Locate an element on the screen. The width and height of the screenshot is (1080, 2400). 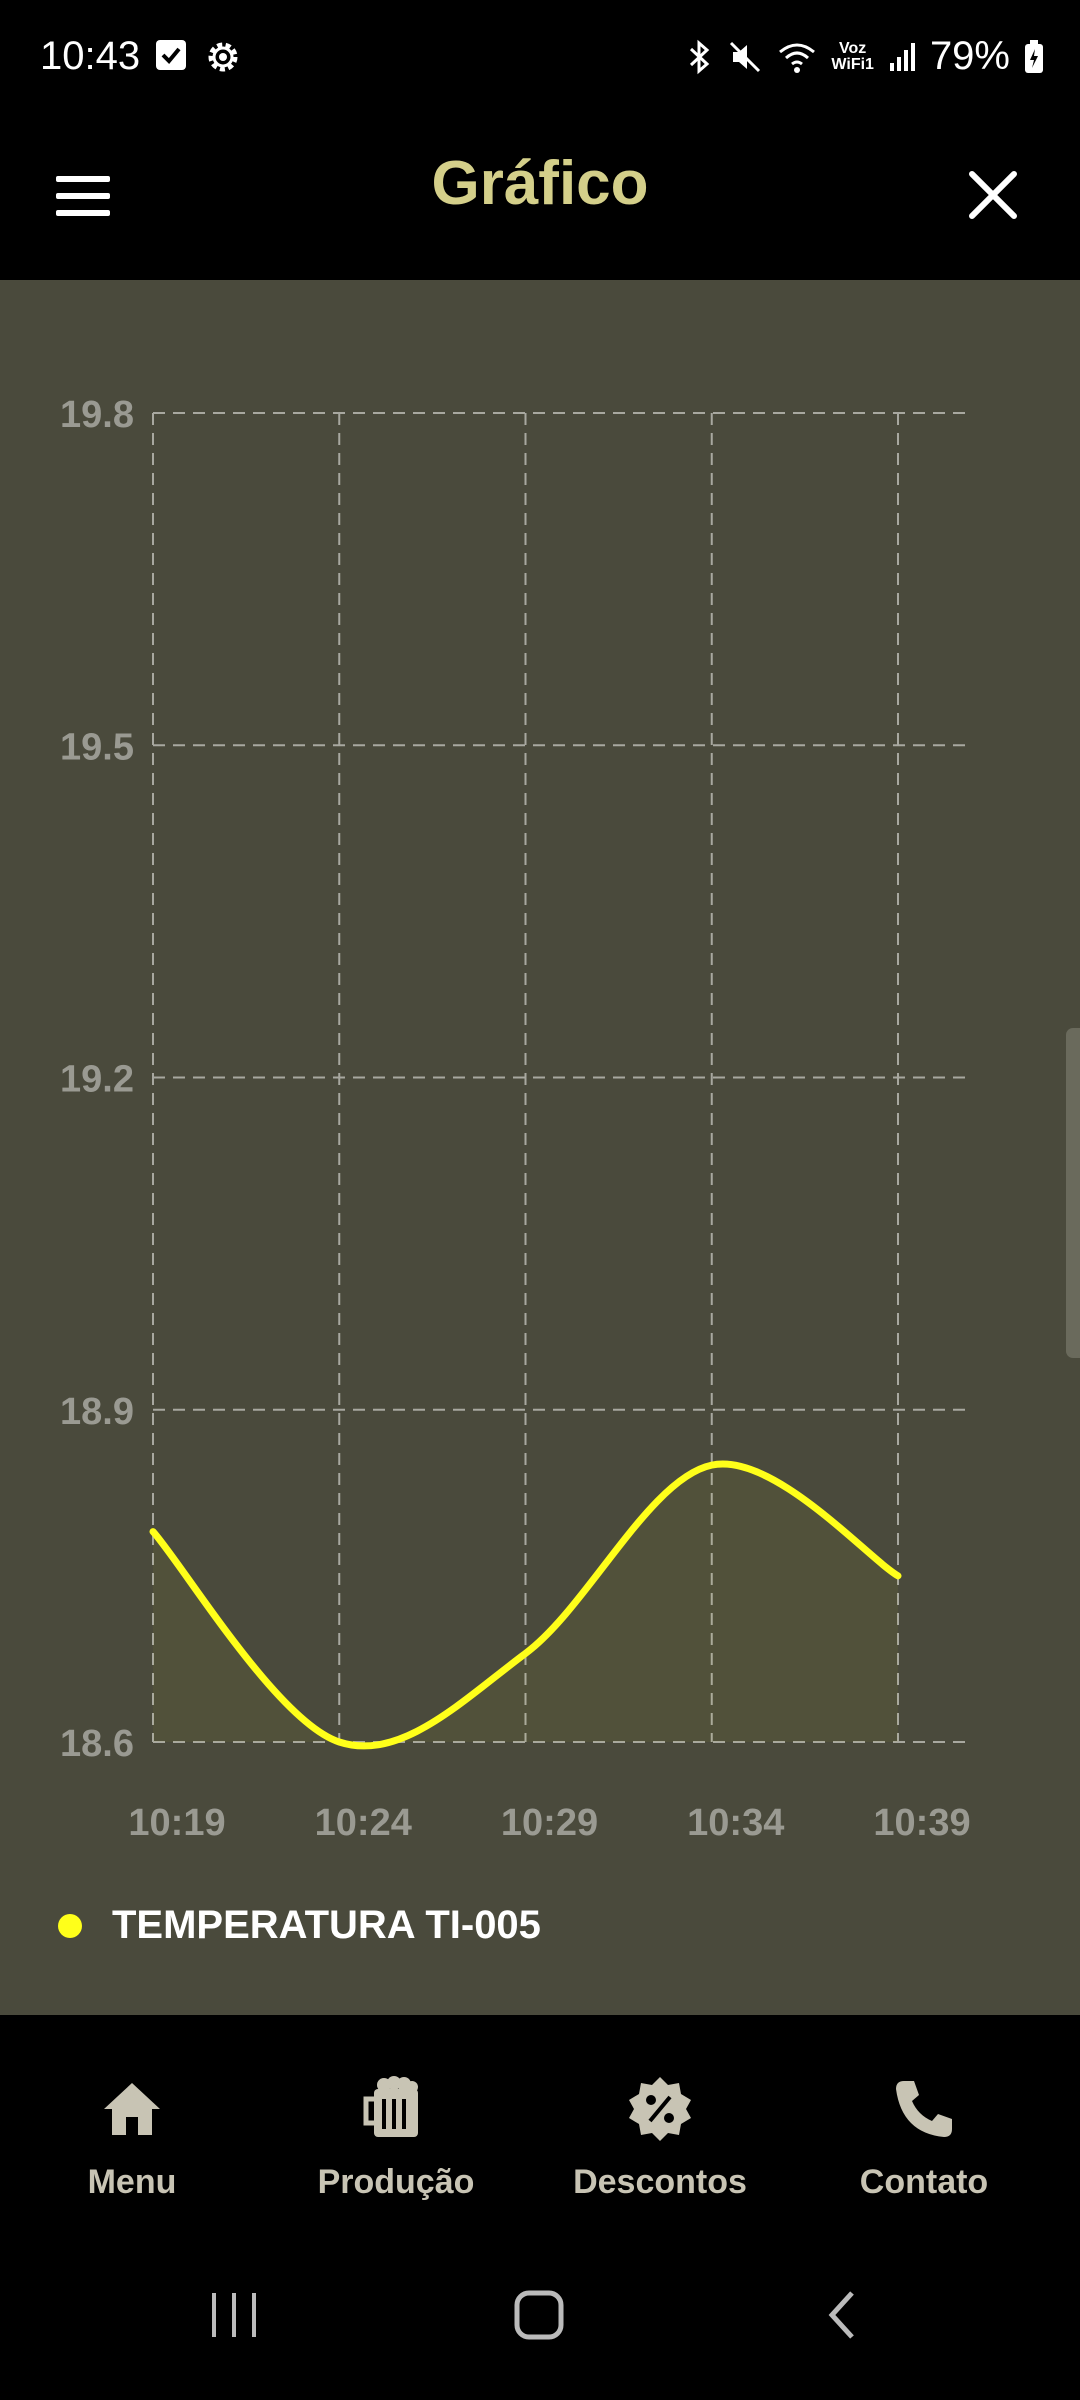
status-right-icons: Voz WiFi1 79% is located at coordinates (865, 56).